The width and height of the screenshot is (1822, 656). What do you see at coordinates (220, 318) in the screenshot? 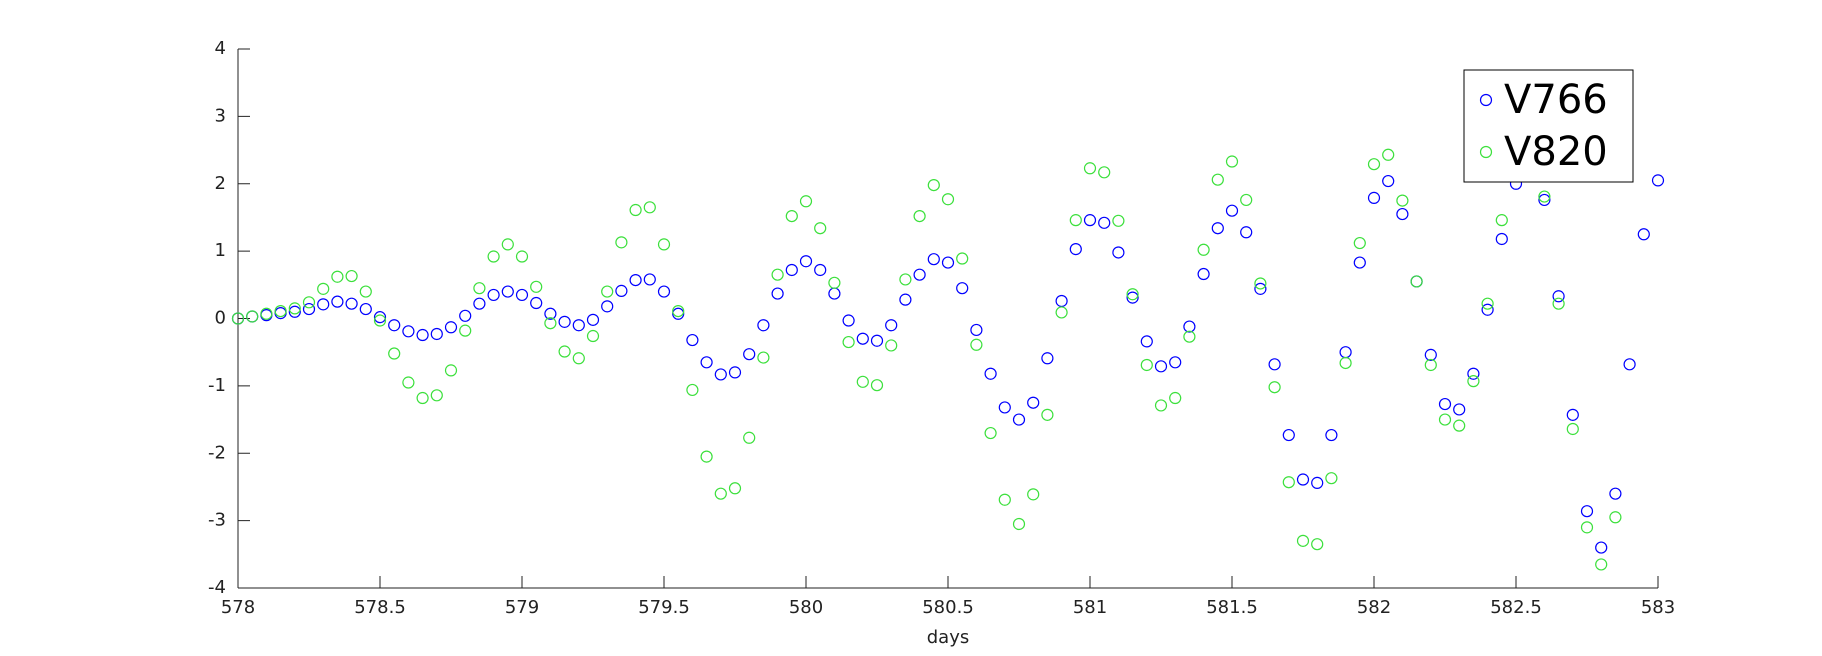
I see `y-tick-label: 0` at bounding box center [220, 318].